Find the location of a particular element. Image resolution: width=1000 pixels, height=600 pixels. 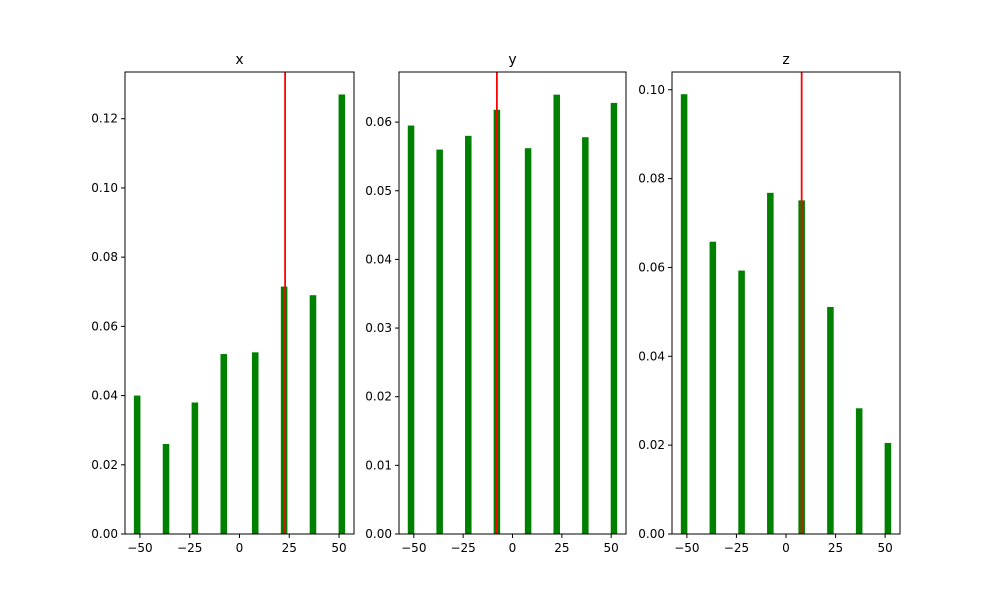

ytick-label-x-0: 0.00 is located at coordinates (104, 534).